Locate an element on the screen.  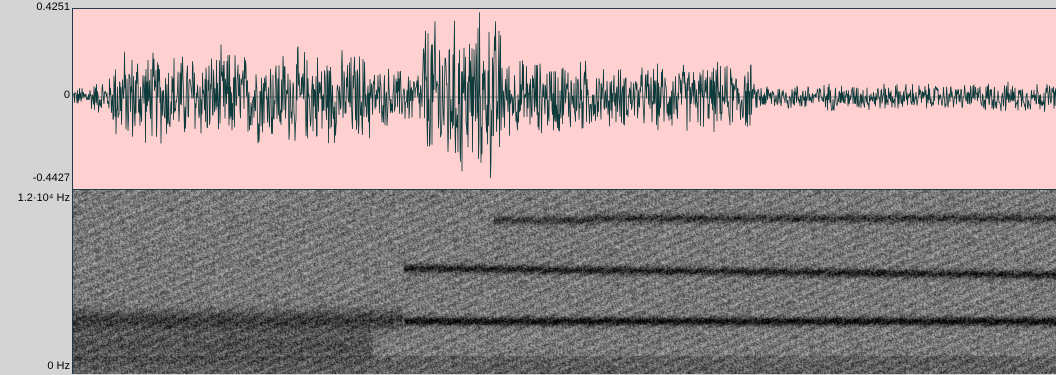
amplitude-min-label: -0.4427 is located at coordinates (51, 178).